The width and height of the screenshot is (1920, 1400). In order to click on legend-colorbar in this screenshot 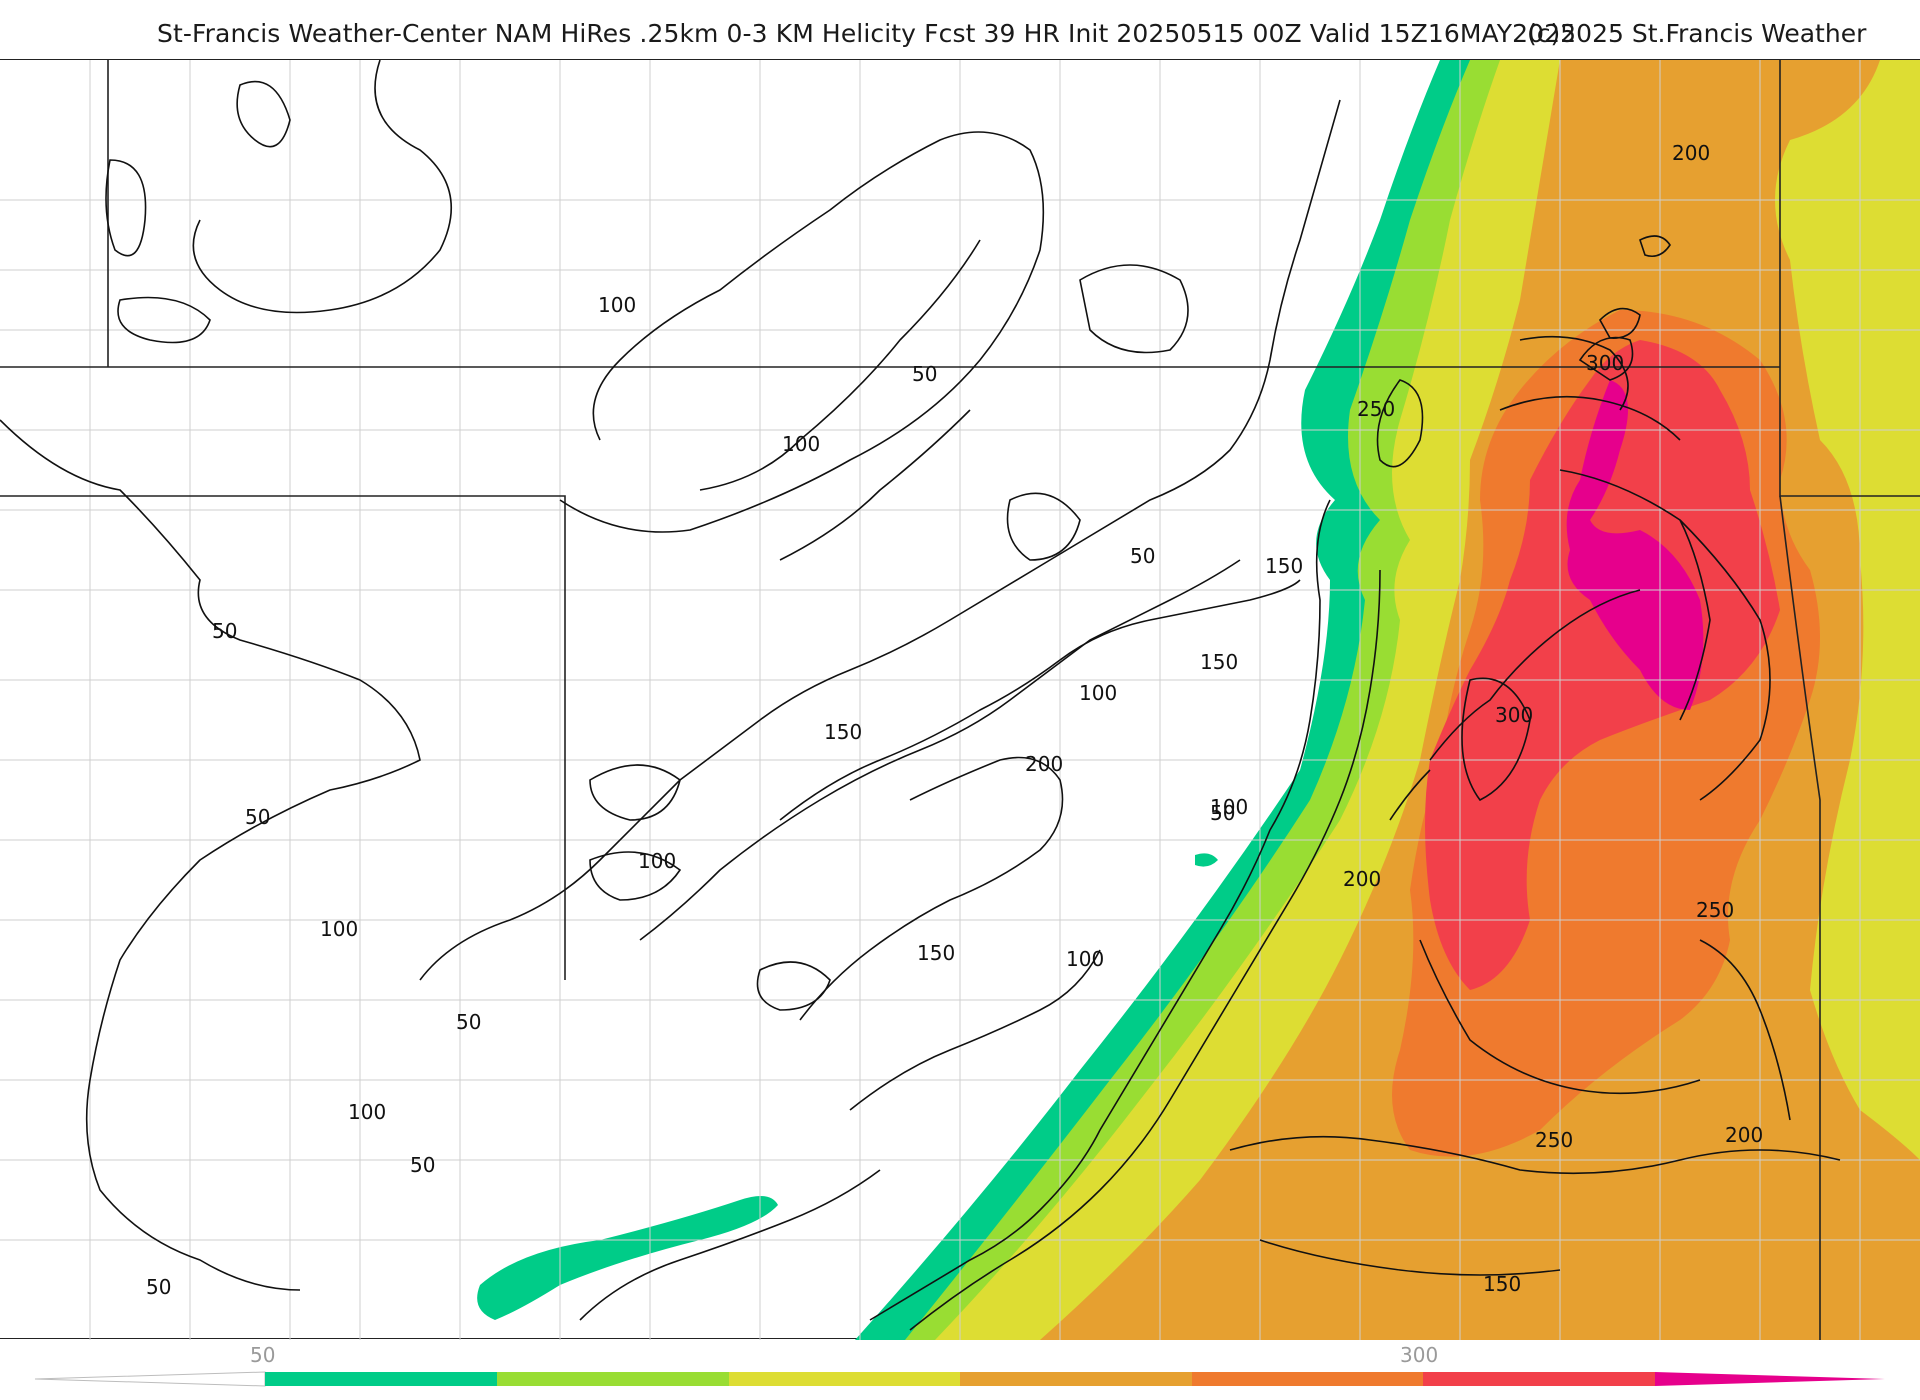, I will do `click(959, 1379)`.